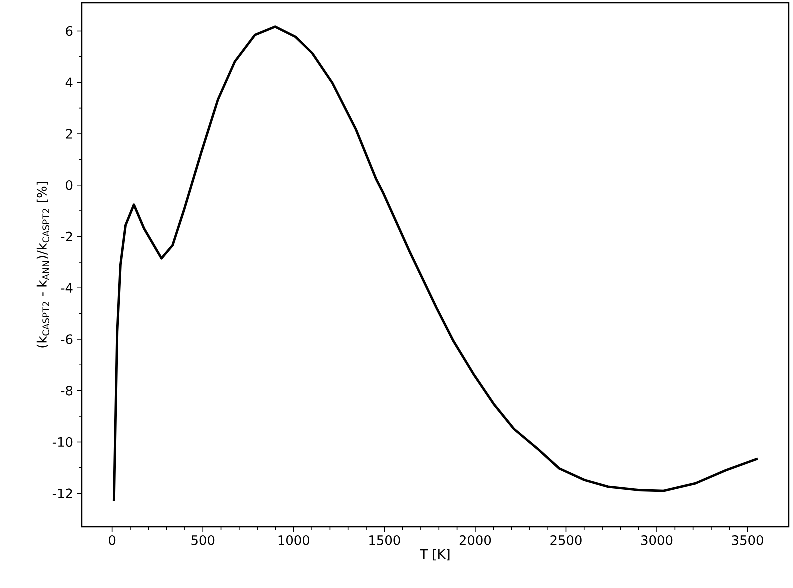 The height and width of the screenshot is (588, 793). Describe the element at coordinates (566, 541) in the screenshot. I see `x-tick-label: 2500` at that location.